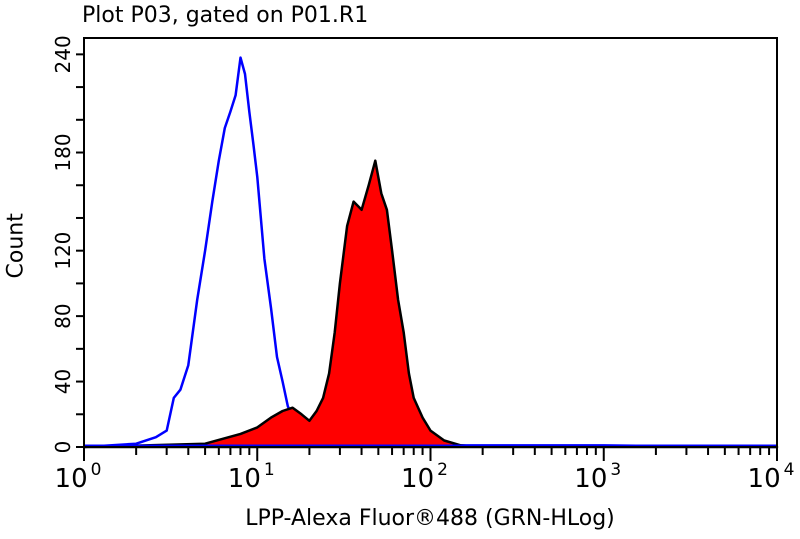 The height and width of the screenshot is (539, 800). I want to click on x-tick-label: 10 2, so click(424, 477).